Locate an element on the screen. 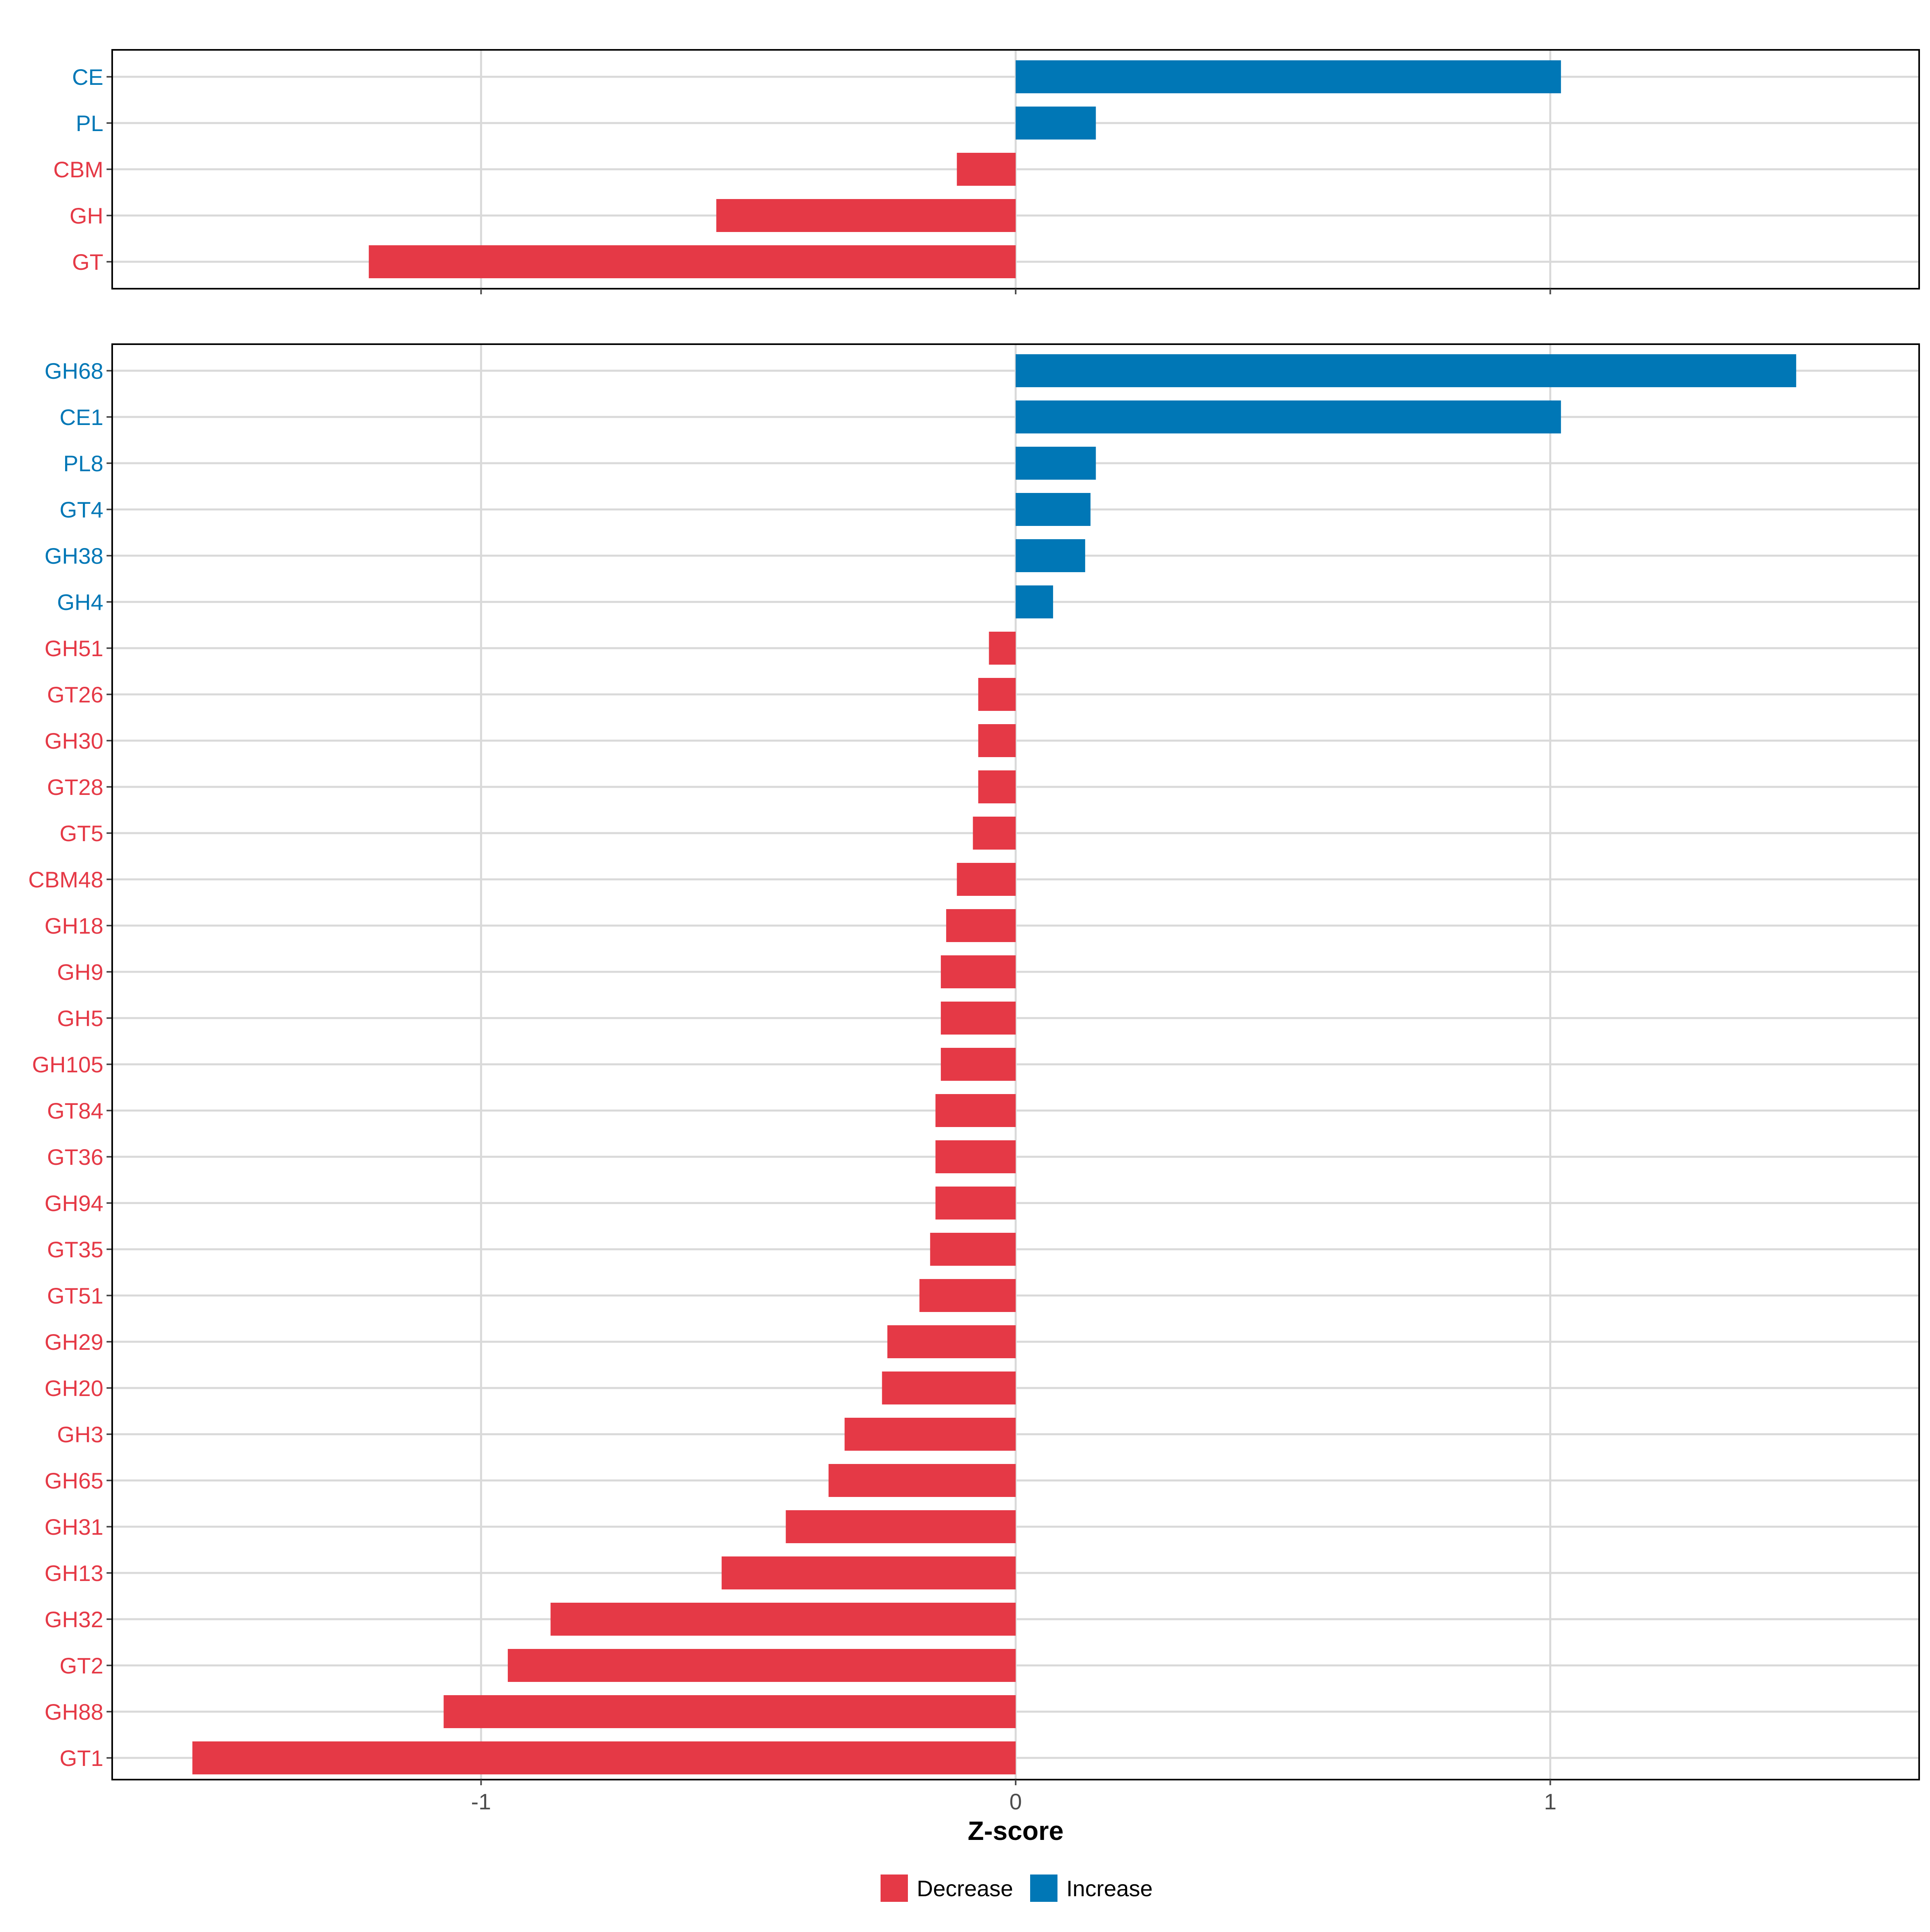 The width and height of the screenshot is (1930, 1932). bar-gh51 is located at coordinates (1002, 648).